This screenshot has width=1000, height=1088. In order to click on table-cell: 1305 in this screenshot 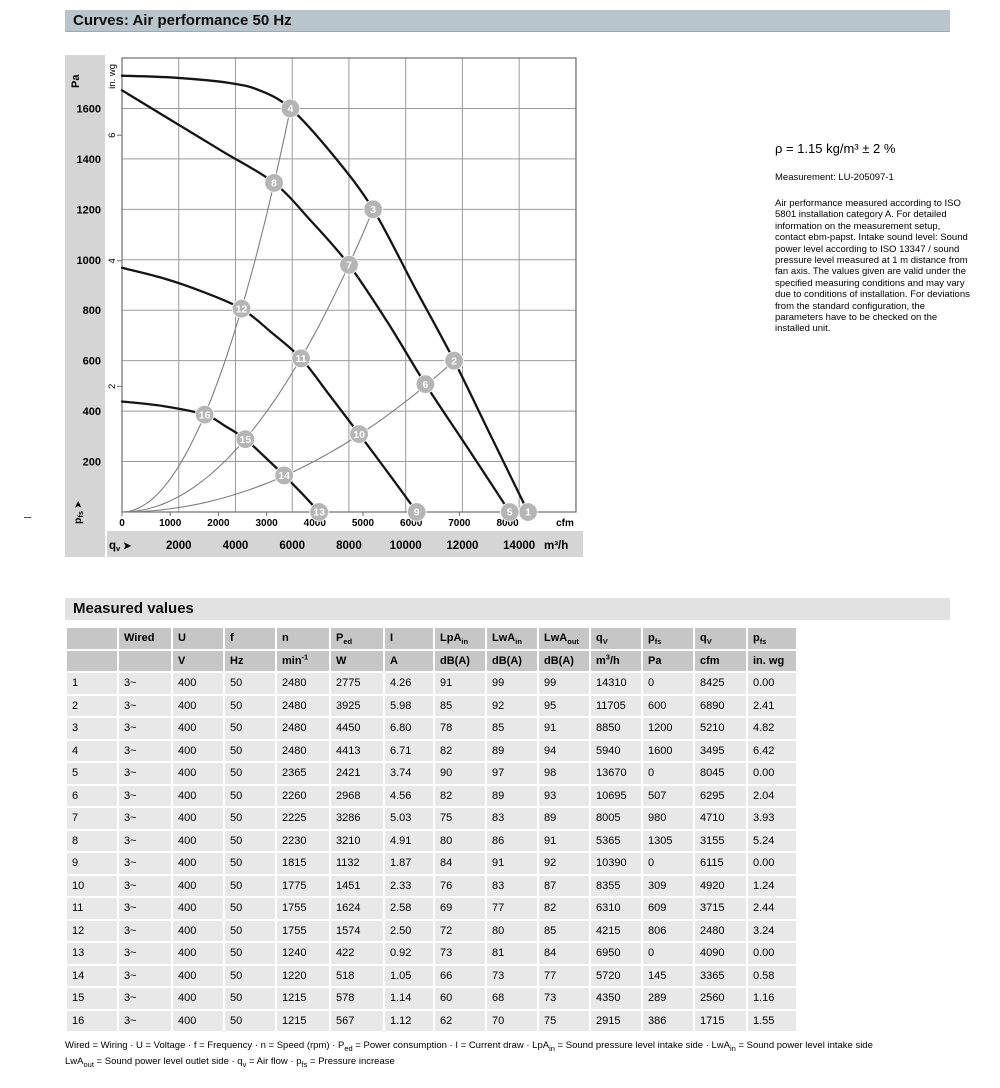, I will do `click(668, 840)`.